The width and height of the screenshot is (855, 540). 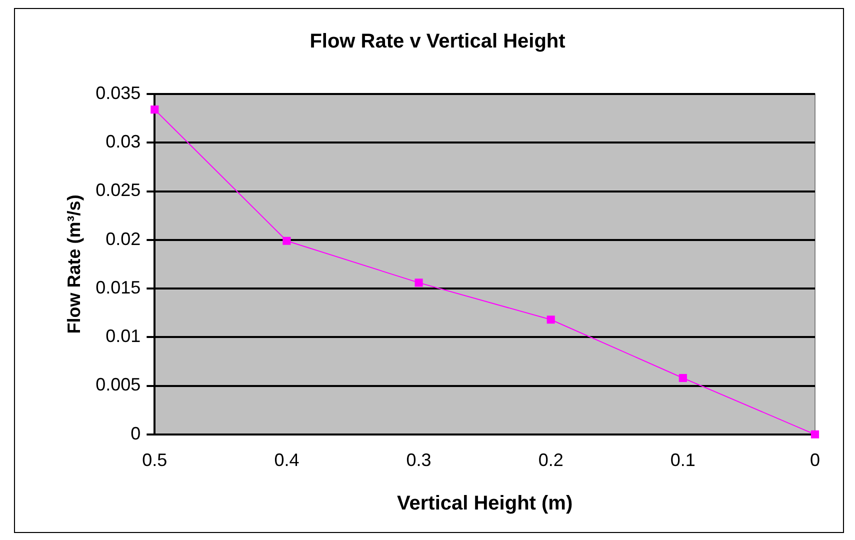 I want to click on y-tick-label: 0.035, so click(x=118, y=92).